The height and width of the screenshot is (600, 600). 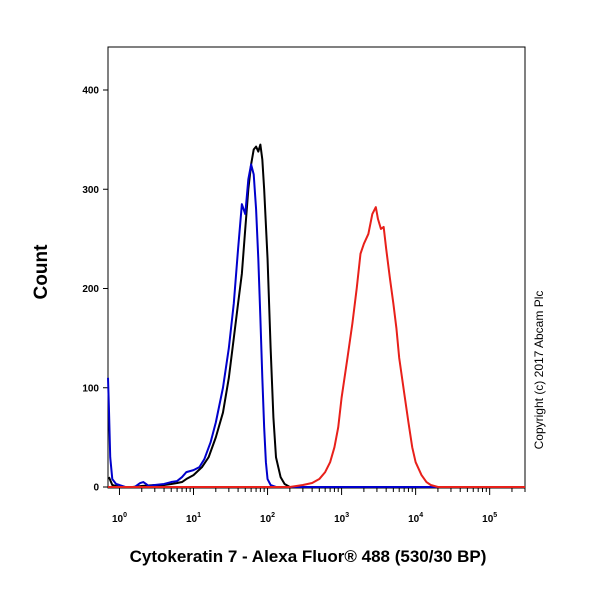 What do you see at coordinates (90, 388) in the screenshot?
I see `y-tick-label: 100` at bounding box center [90, 388].